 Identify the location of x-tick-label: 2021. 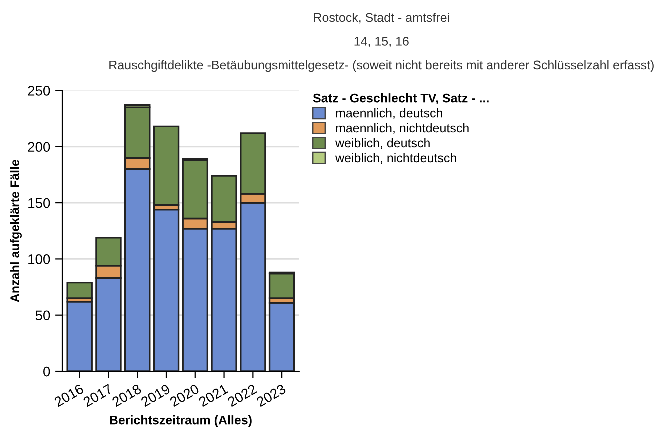
(213, 396).